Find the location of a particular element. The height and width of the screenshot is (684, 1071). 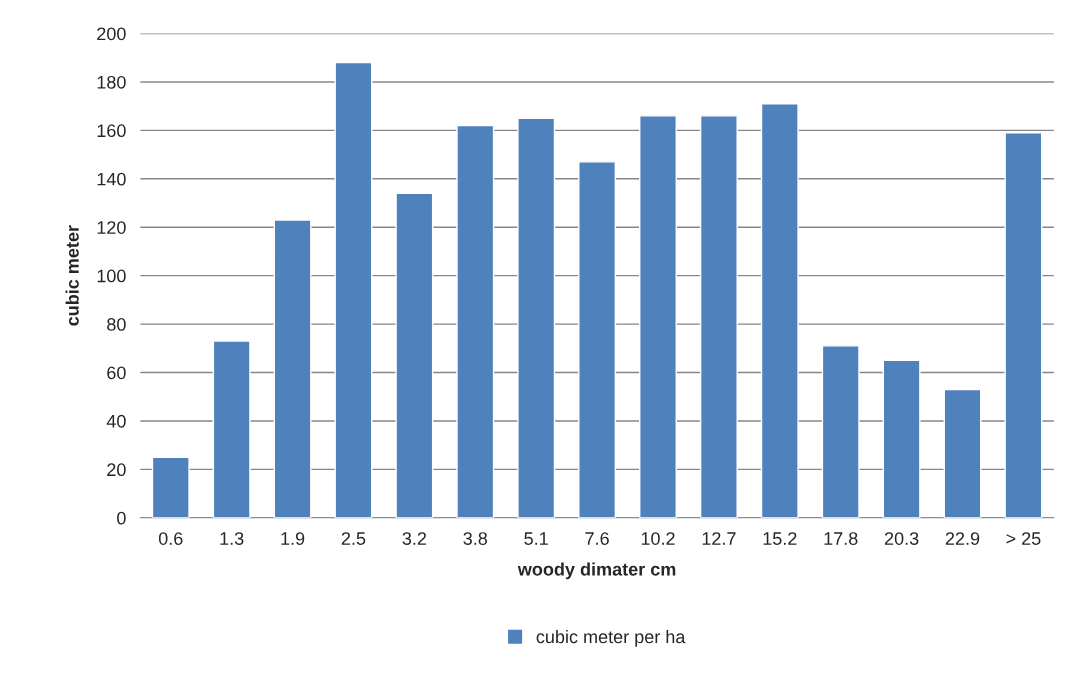

x-tick-label: 5.1 is located at coordinates (536, 538).